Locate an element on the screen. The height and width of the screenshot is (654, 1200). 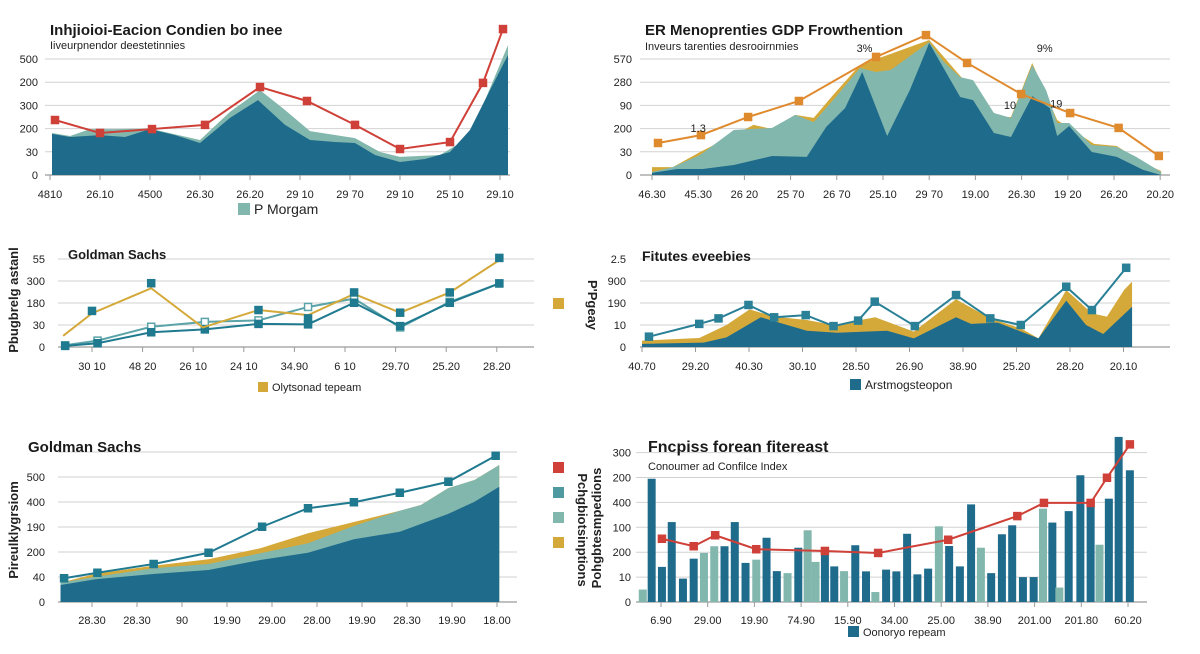
x-tick-label: 74.90 is located at coordinates (801, 621).